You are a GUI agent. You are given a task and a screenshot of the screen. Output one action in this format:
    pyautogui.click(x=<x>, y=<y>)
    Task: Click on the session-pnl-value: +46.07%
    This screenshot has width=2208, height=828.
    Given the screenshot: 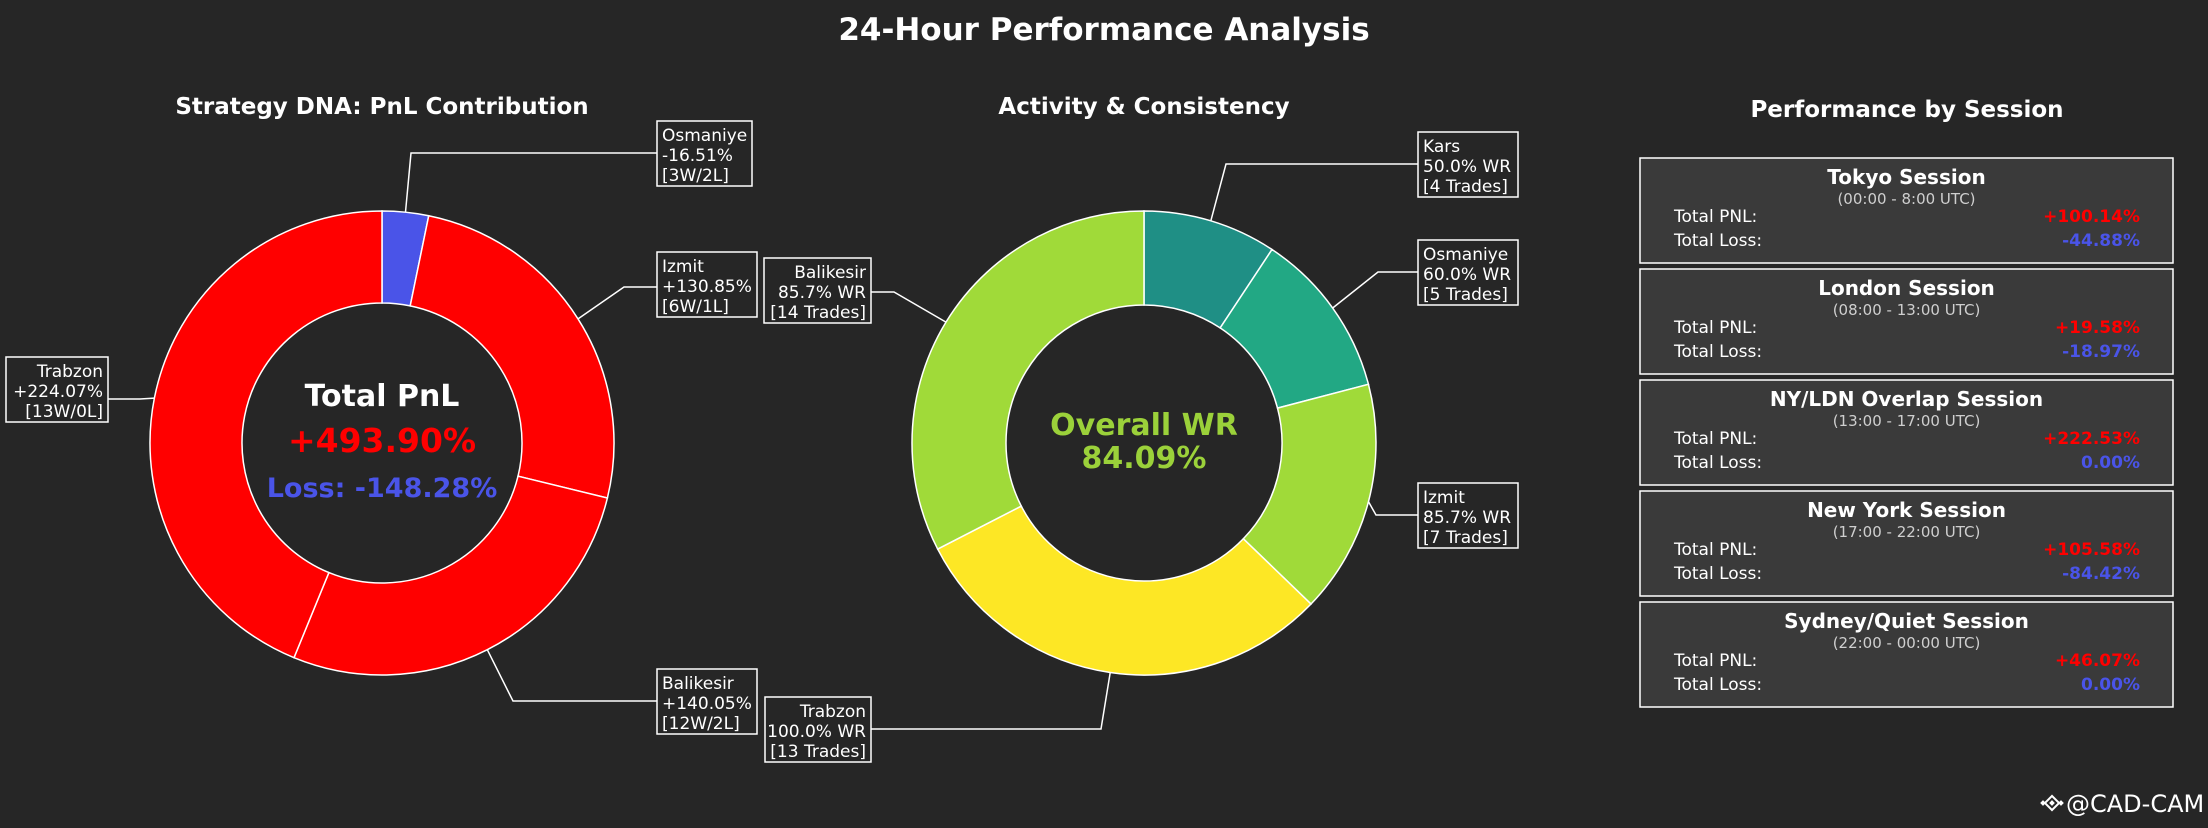 What is the action you would take?
    pyautogui.click(x=2097, y=661)
    